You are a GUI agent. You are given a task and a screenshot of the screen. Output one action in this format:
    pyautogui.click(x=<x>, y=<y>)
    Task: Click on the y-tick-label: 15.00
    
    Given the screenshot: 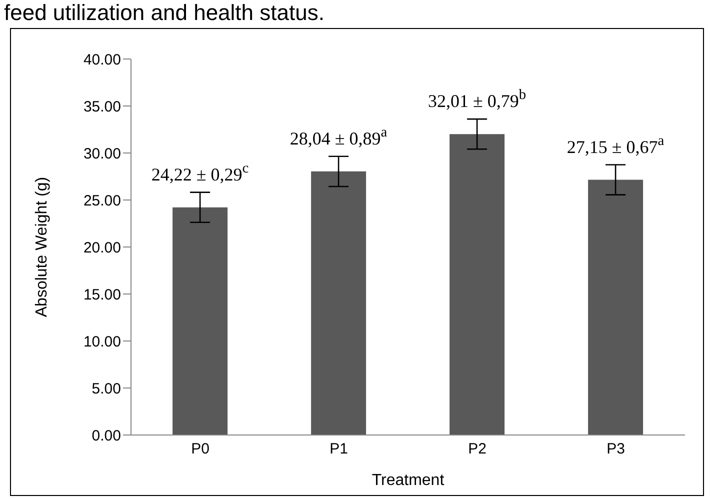 What is the action you would take?
    pyautogui.click(x=102, y=295)
    